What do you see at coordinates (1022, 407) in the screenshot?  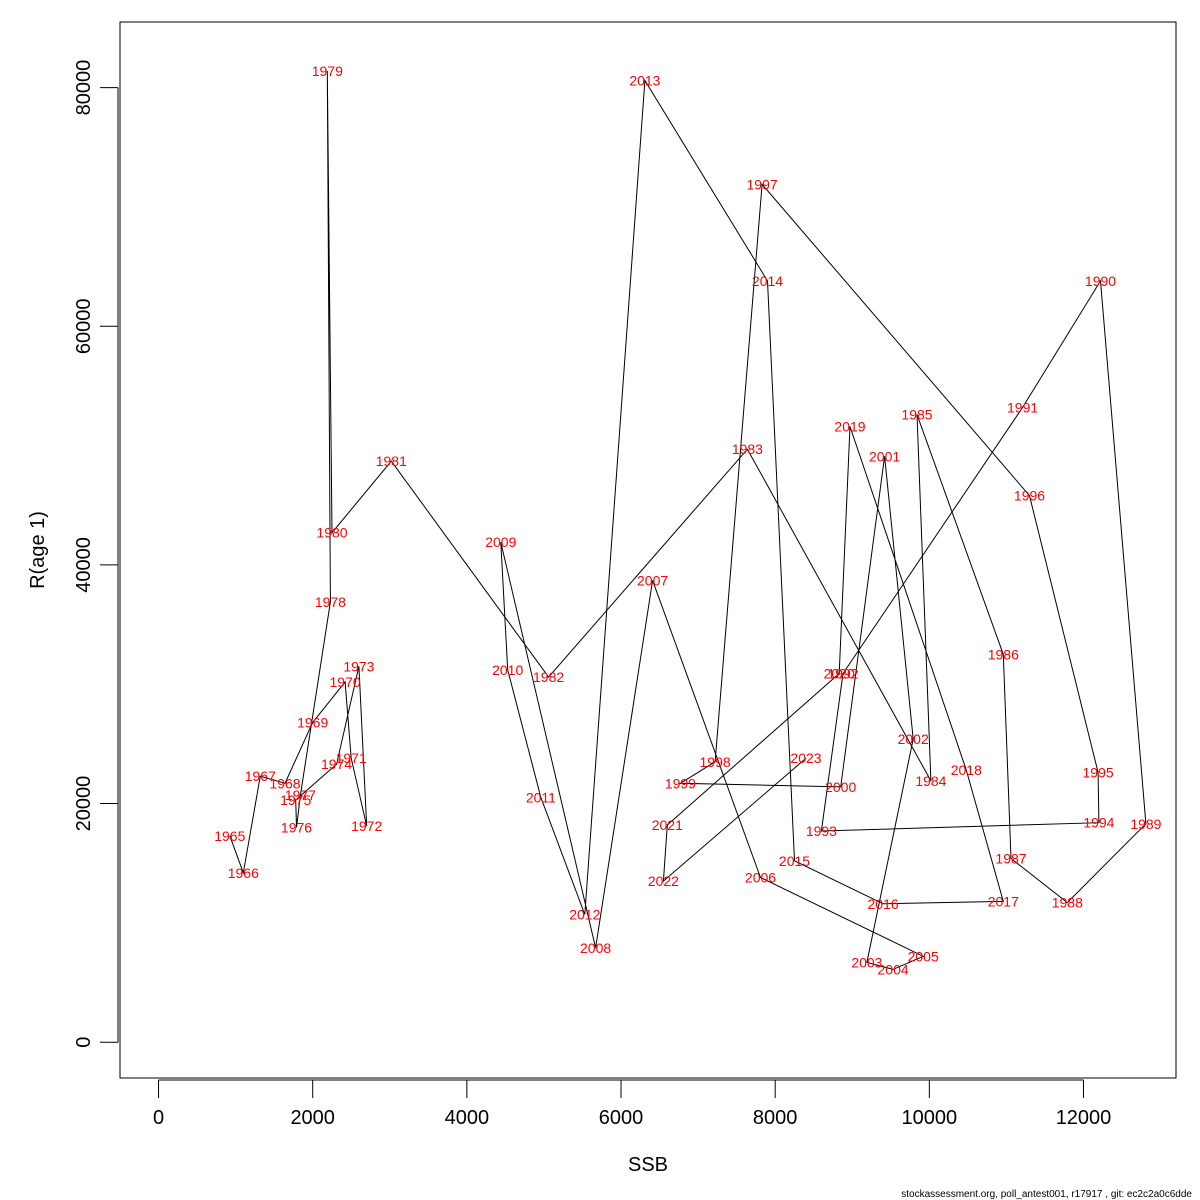 I see `point-label-1991: 1991` at bounding box center [1022, 407].